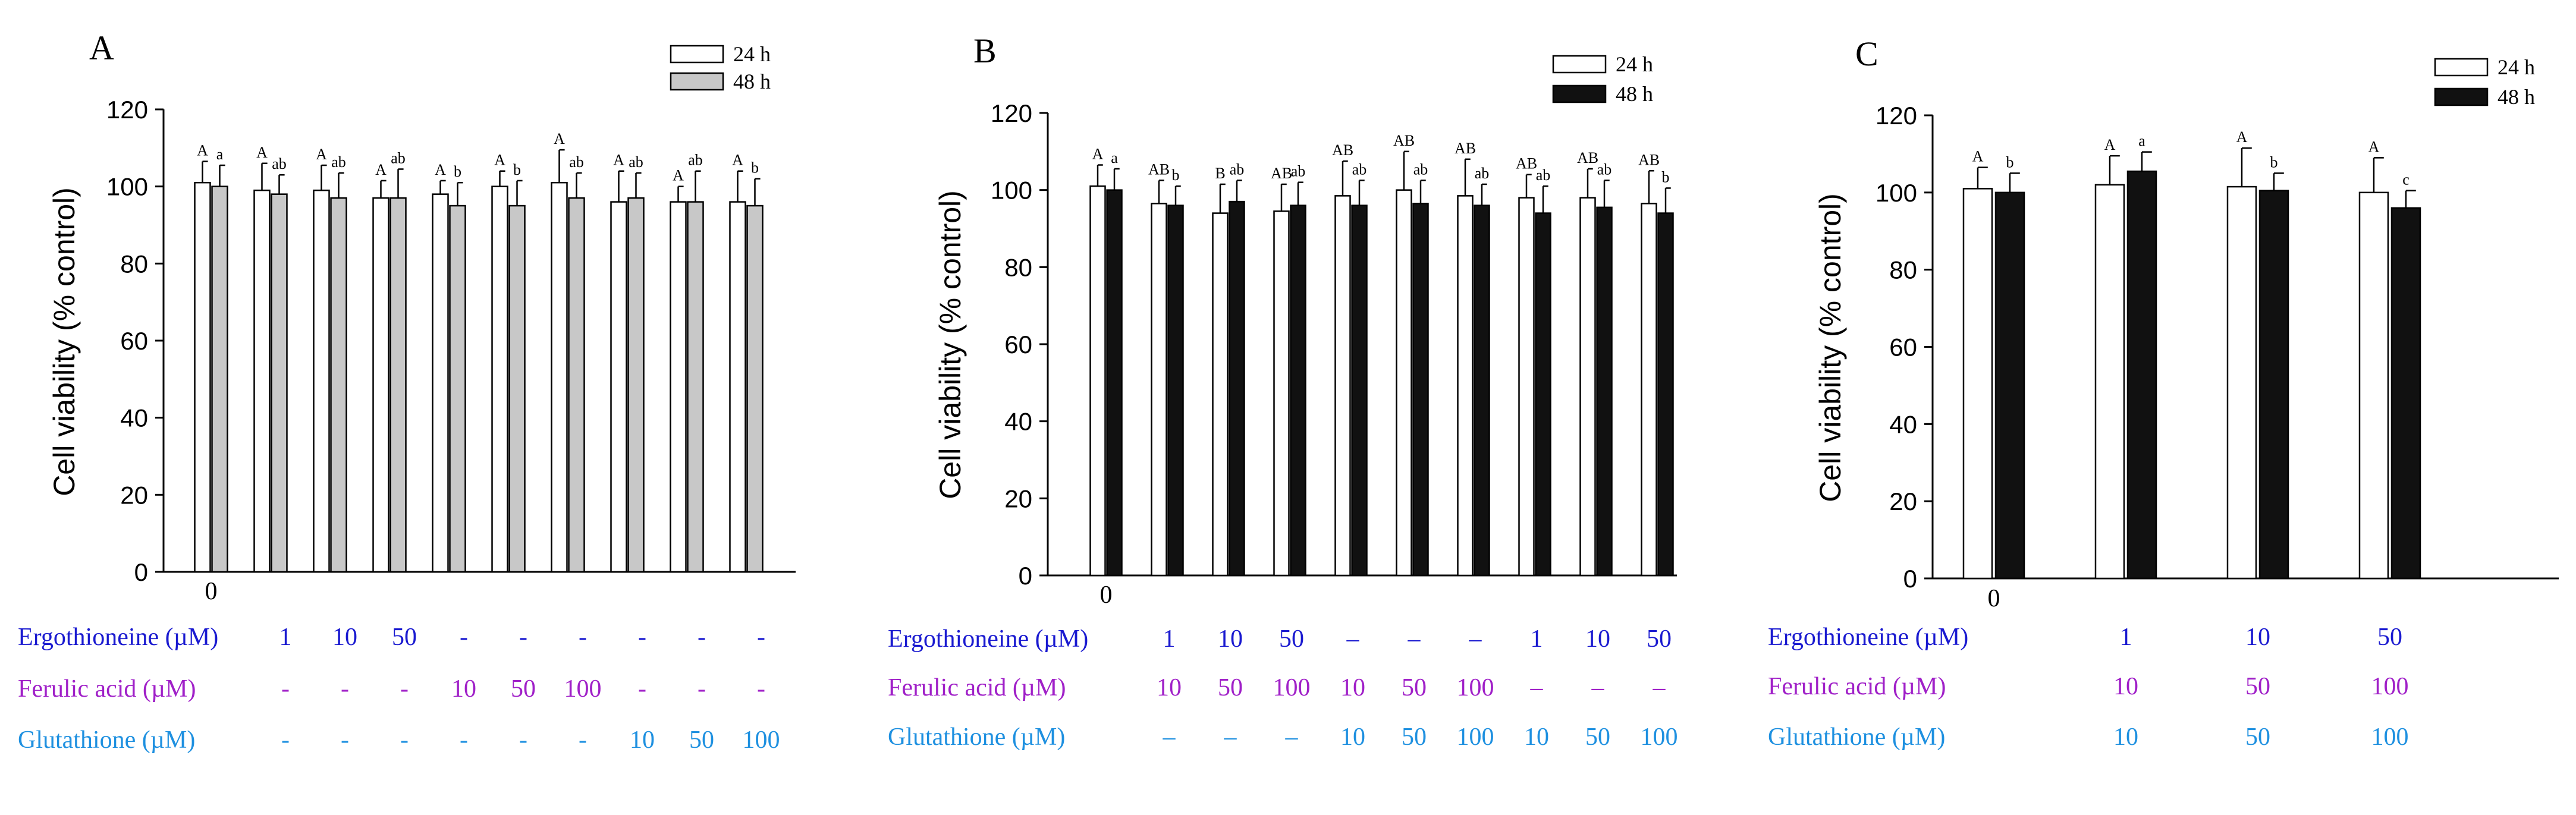 The height and width of the screenshot is (815, 2576). What do you see at coordinates (1857, 687) in the screenshot?
I see `panel-c-treatment-label: Ferulic acid (µM)` at bounding box center [1857, 687].